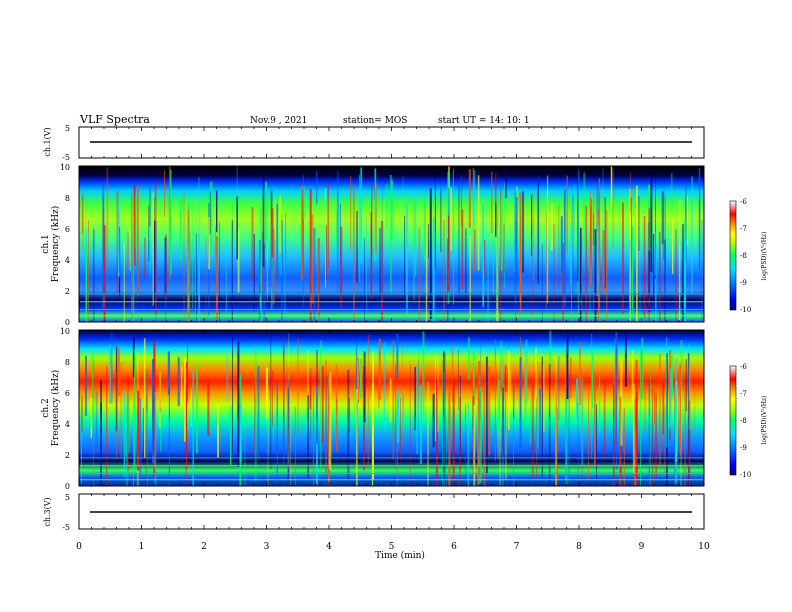 This screenshot has height=612, width=792. I want to click on x-tick-7: 7, so click(517, 547).